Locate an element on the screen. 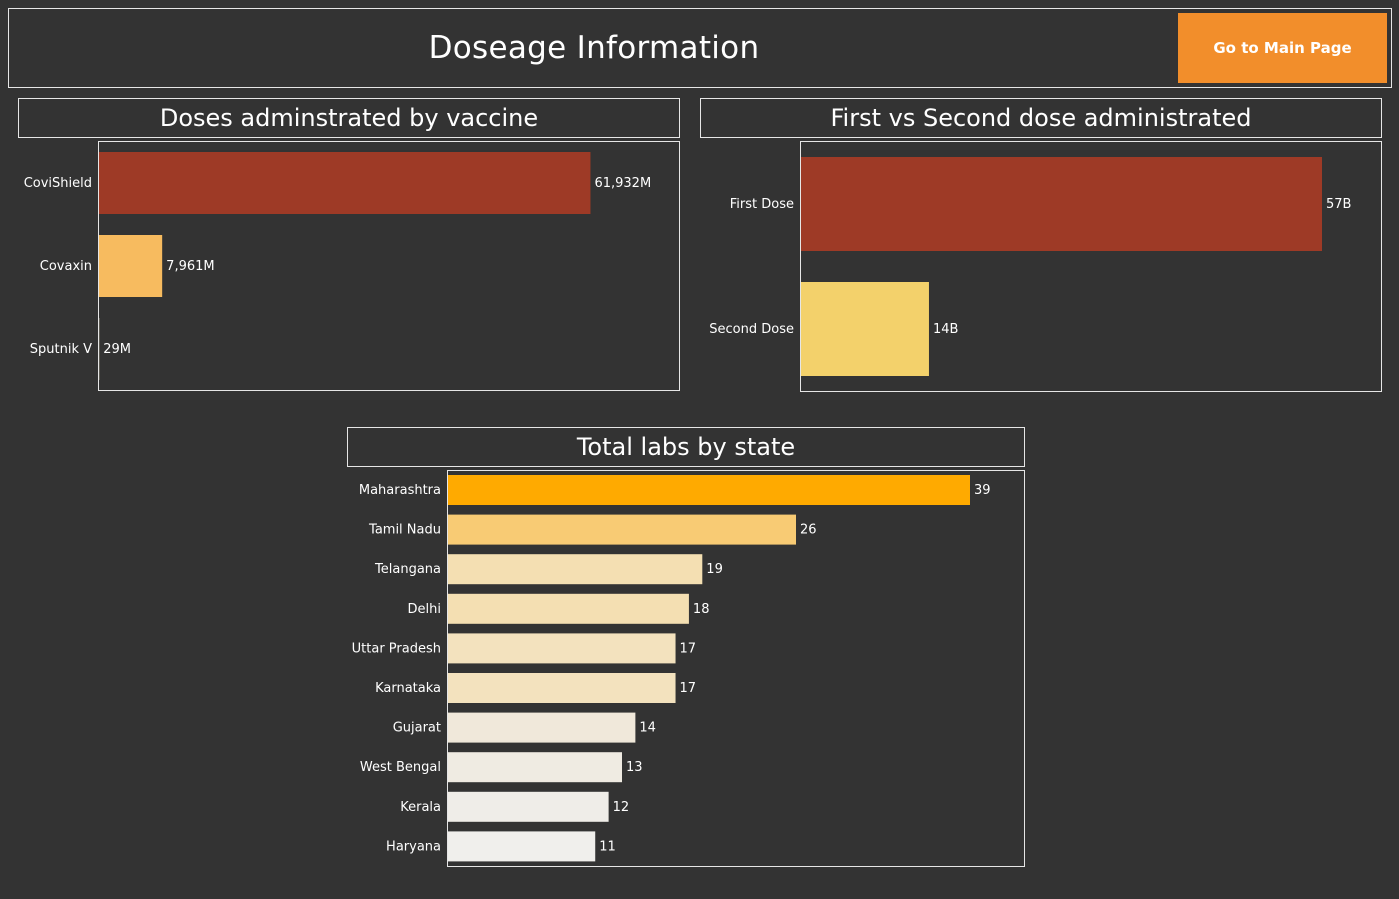 Image resolution: width=1399 pixels, height=899 pixels. vaccine-chart-frame is located at coordinates (389, 266).